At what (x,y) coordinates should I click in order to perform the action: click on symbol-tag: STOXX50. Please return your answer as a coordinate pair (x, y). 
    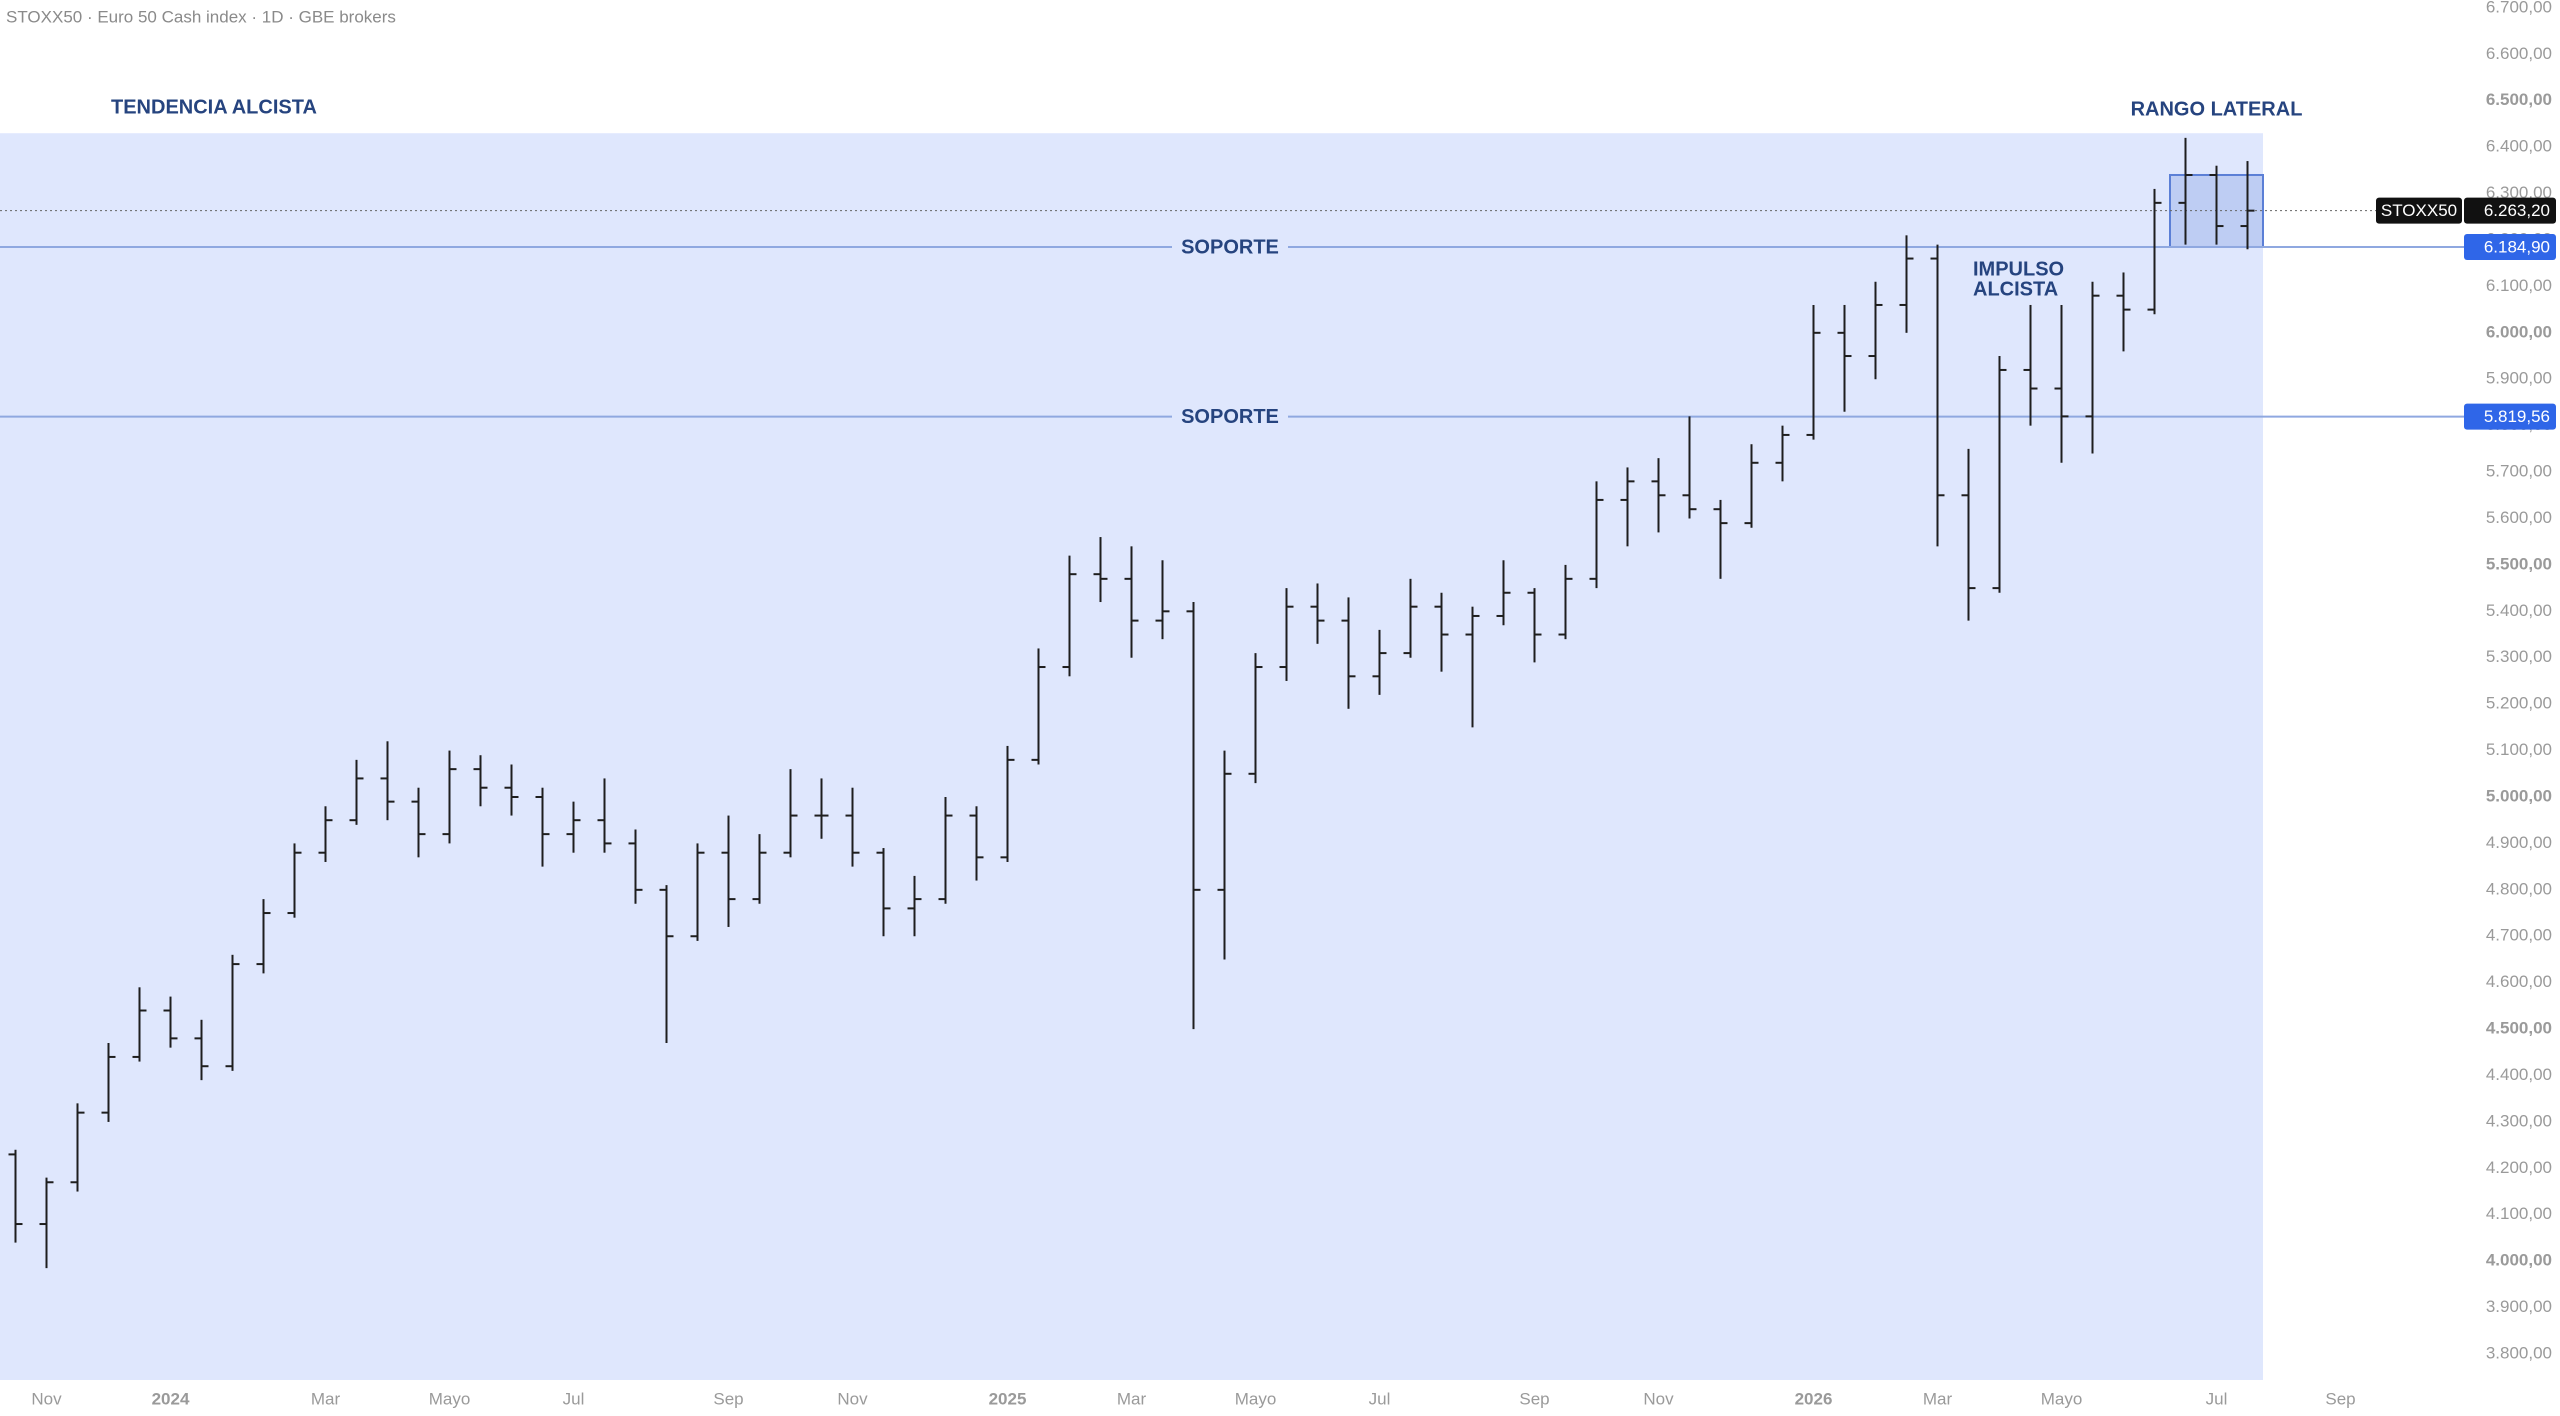
    Looking at the image, I should click on (2419, 210).